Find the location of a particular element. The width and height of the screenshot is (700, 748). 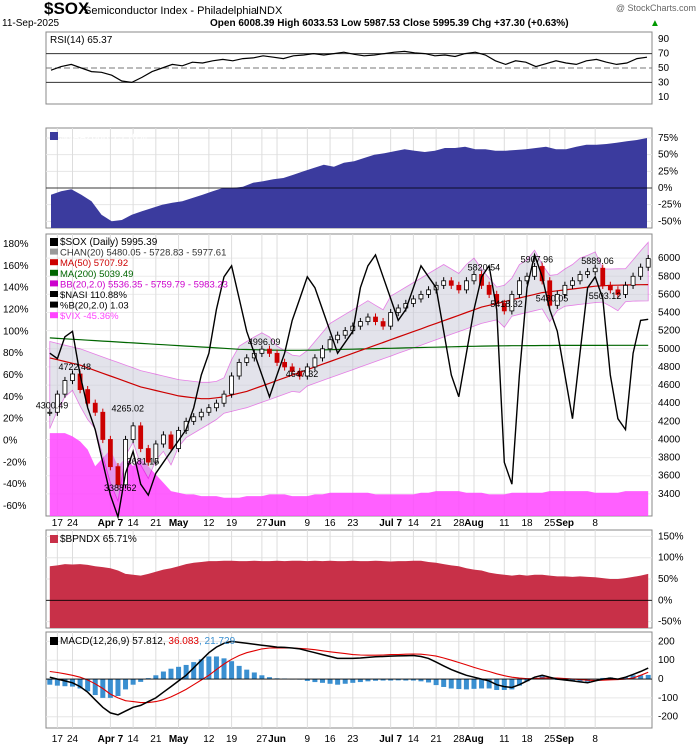

x-tick-label: 27 is located at coordinates (262, 739).